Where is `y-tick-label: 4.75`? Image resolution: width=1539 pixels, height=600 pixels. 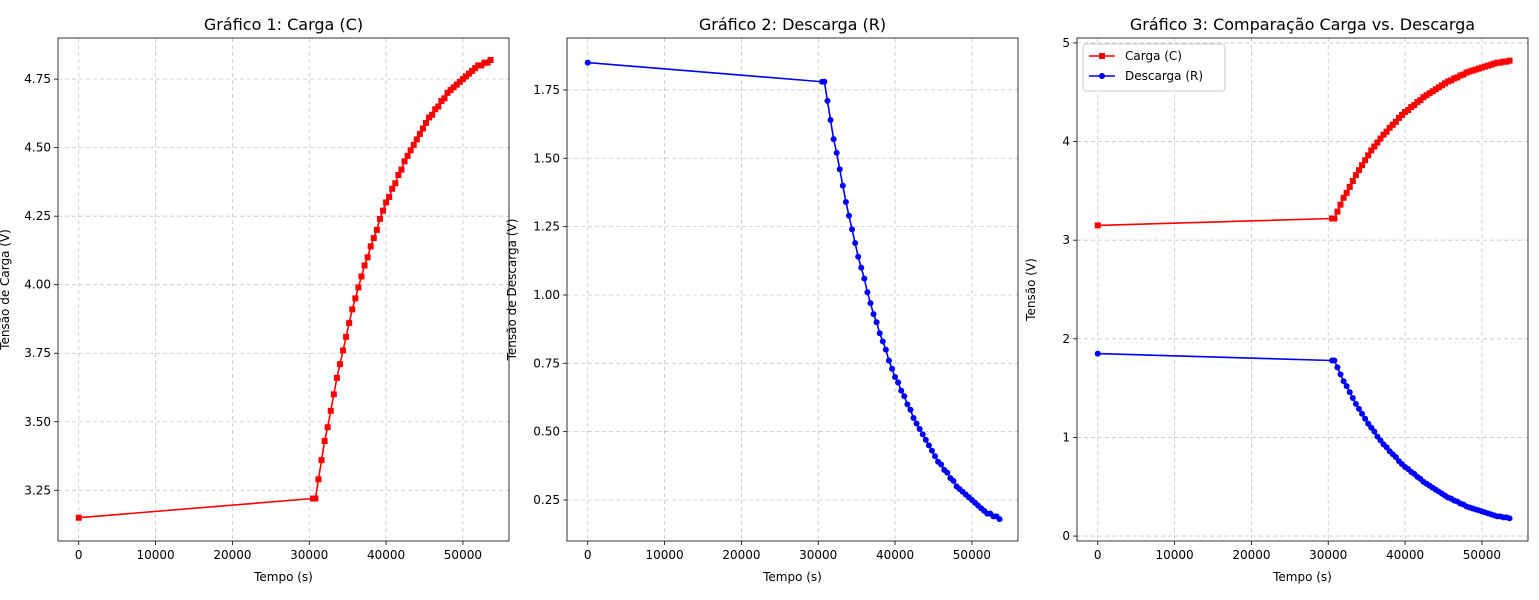
y-tick-label: 4.75 is located at coordinates (37, 79).